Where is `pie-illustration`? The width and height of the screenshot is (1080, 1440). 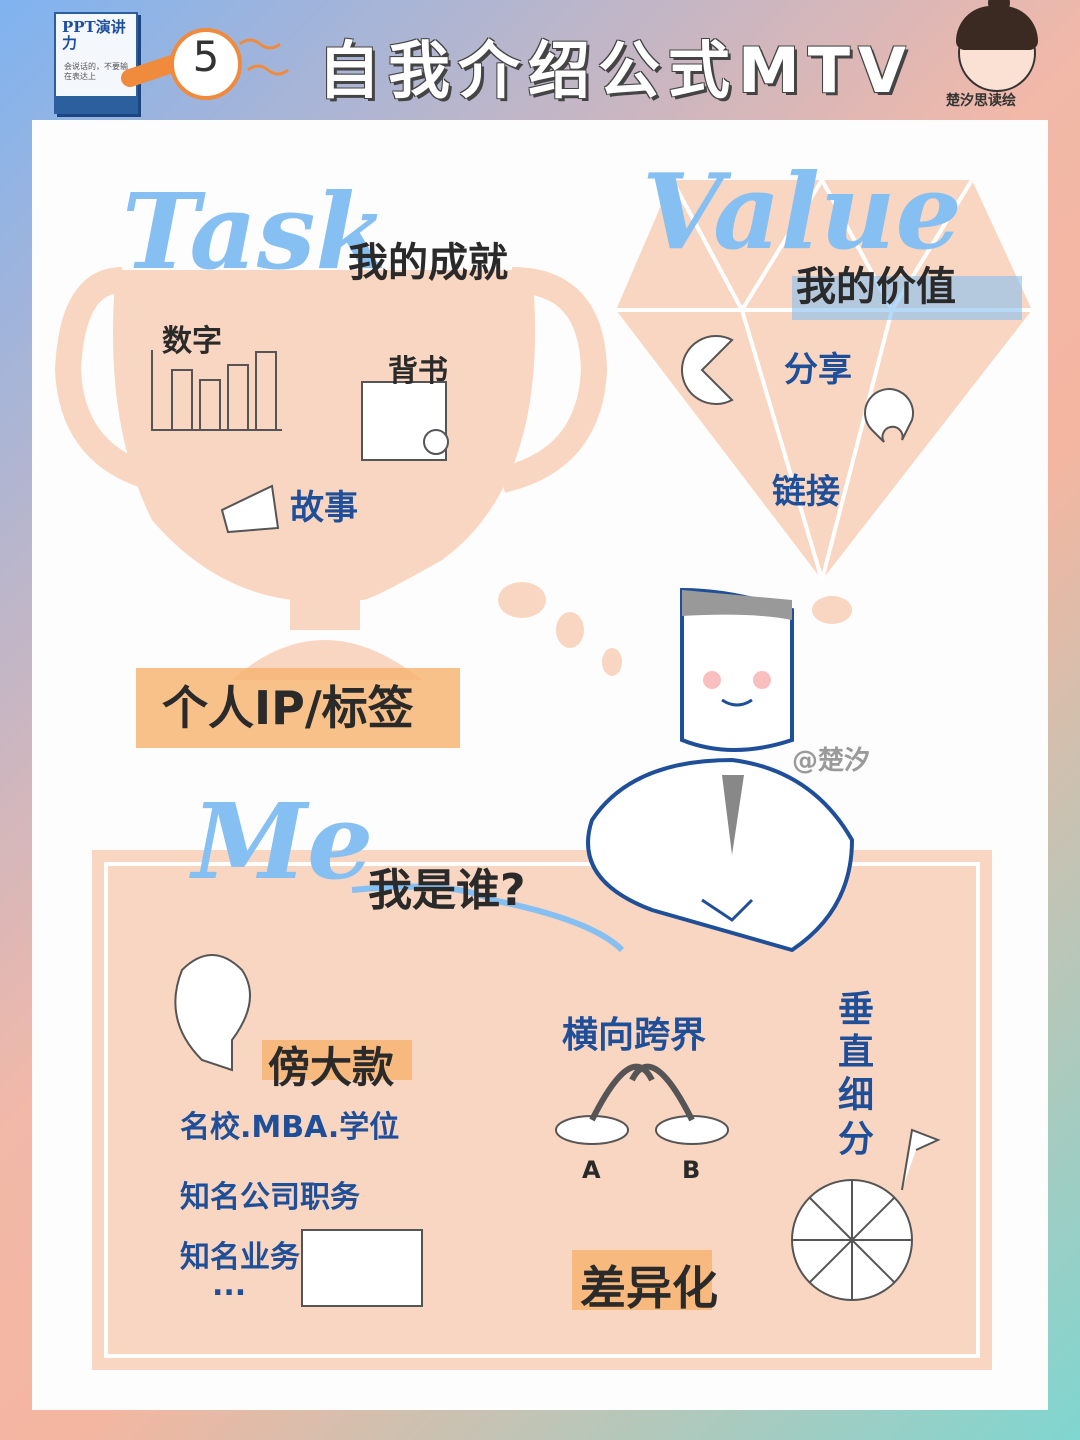 pie-illustration is located at coordinates (866, 1214).